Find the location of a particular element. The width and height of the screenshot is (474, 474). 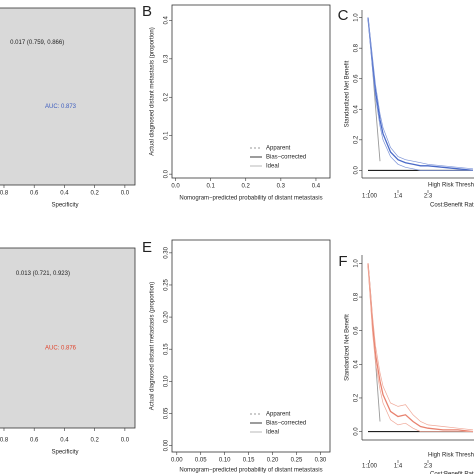

x-tick-label: 0.3 is located at coordinates (281, 187).